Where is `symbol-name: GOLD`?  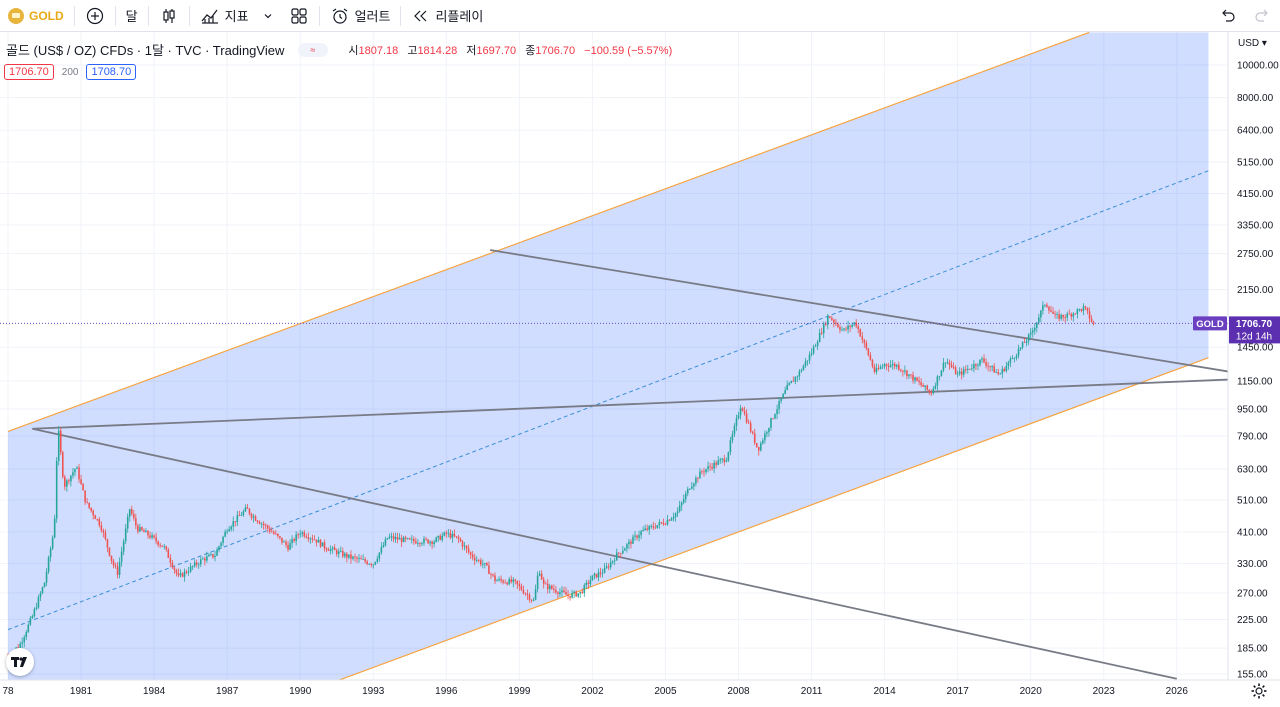
symbol-name: GOLD is located at coordinates (46, 15).